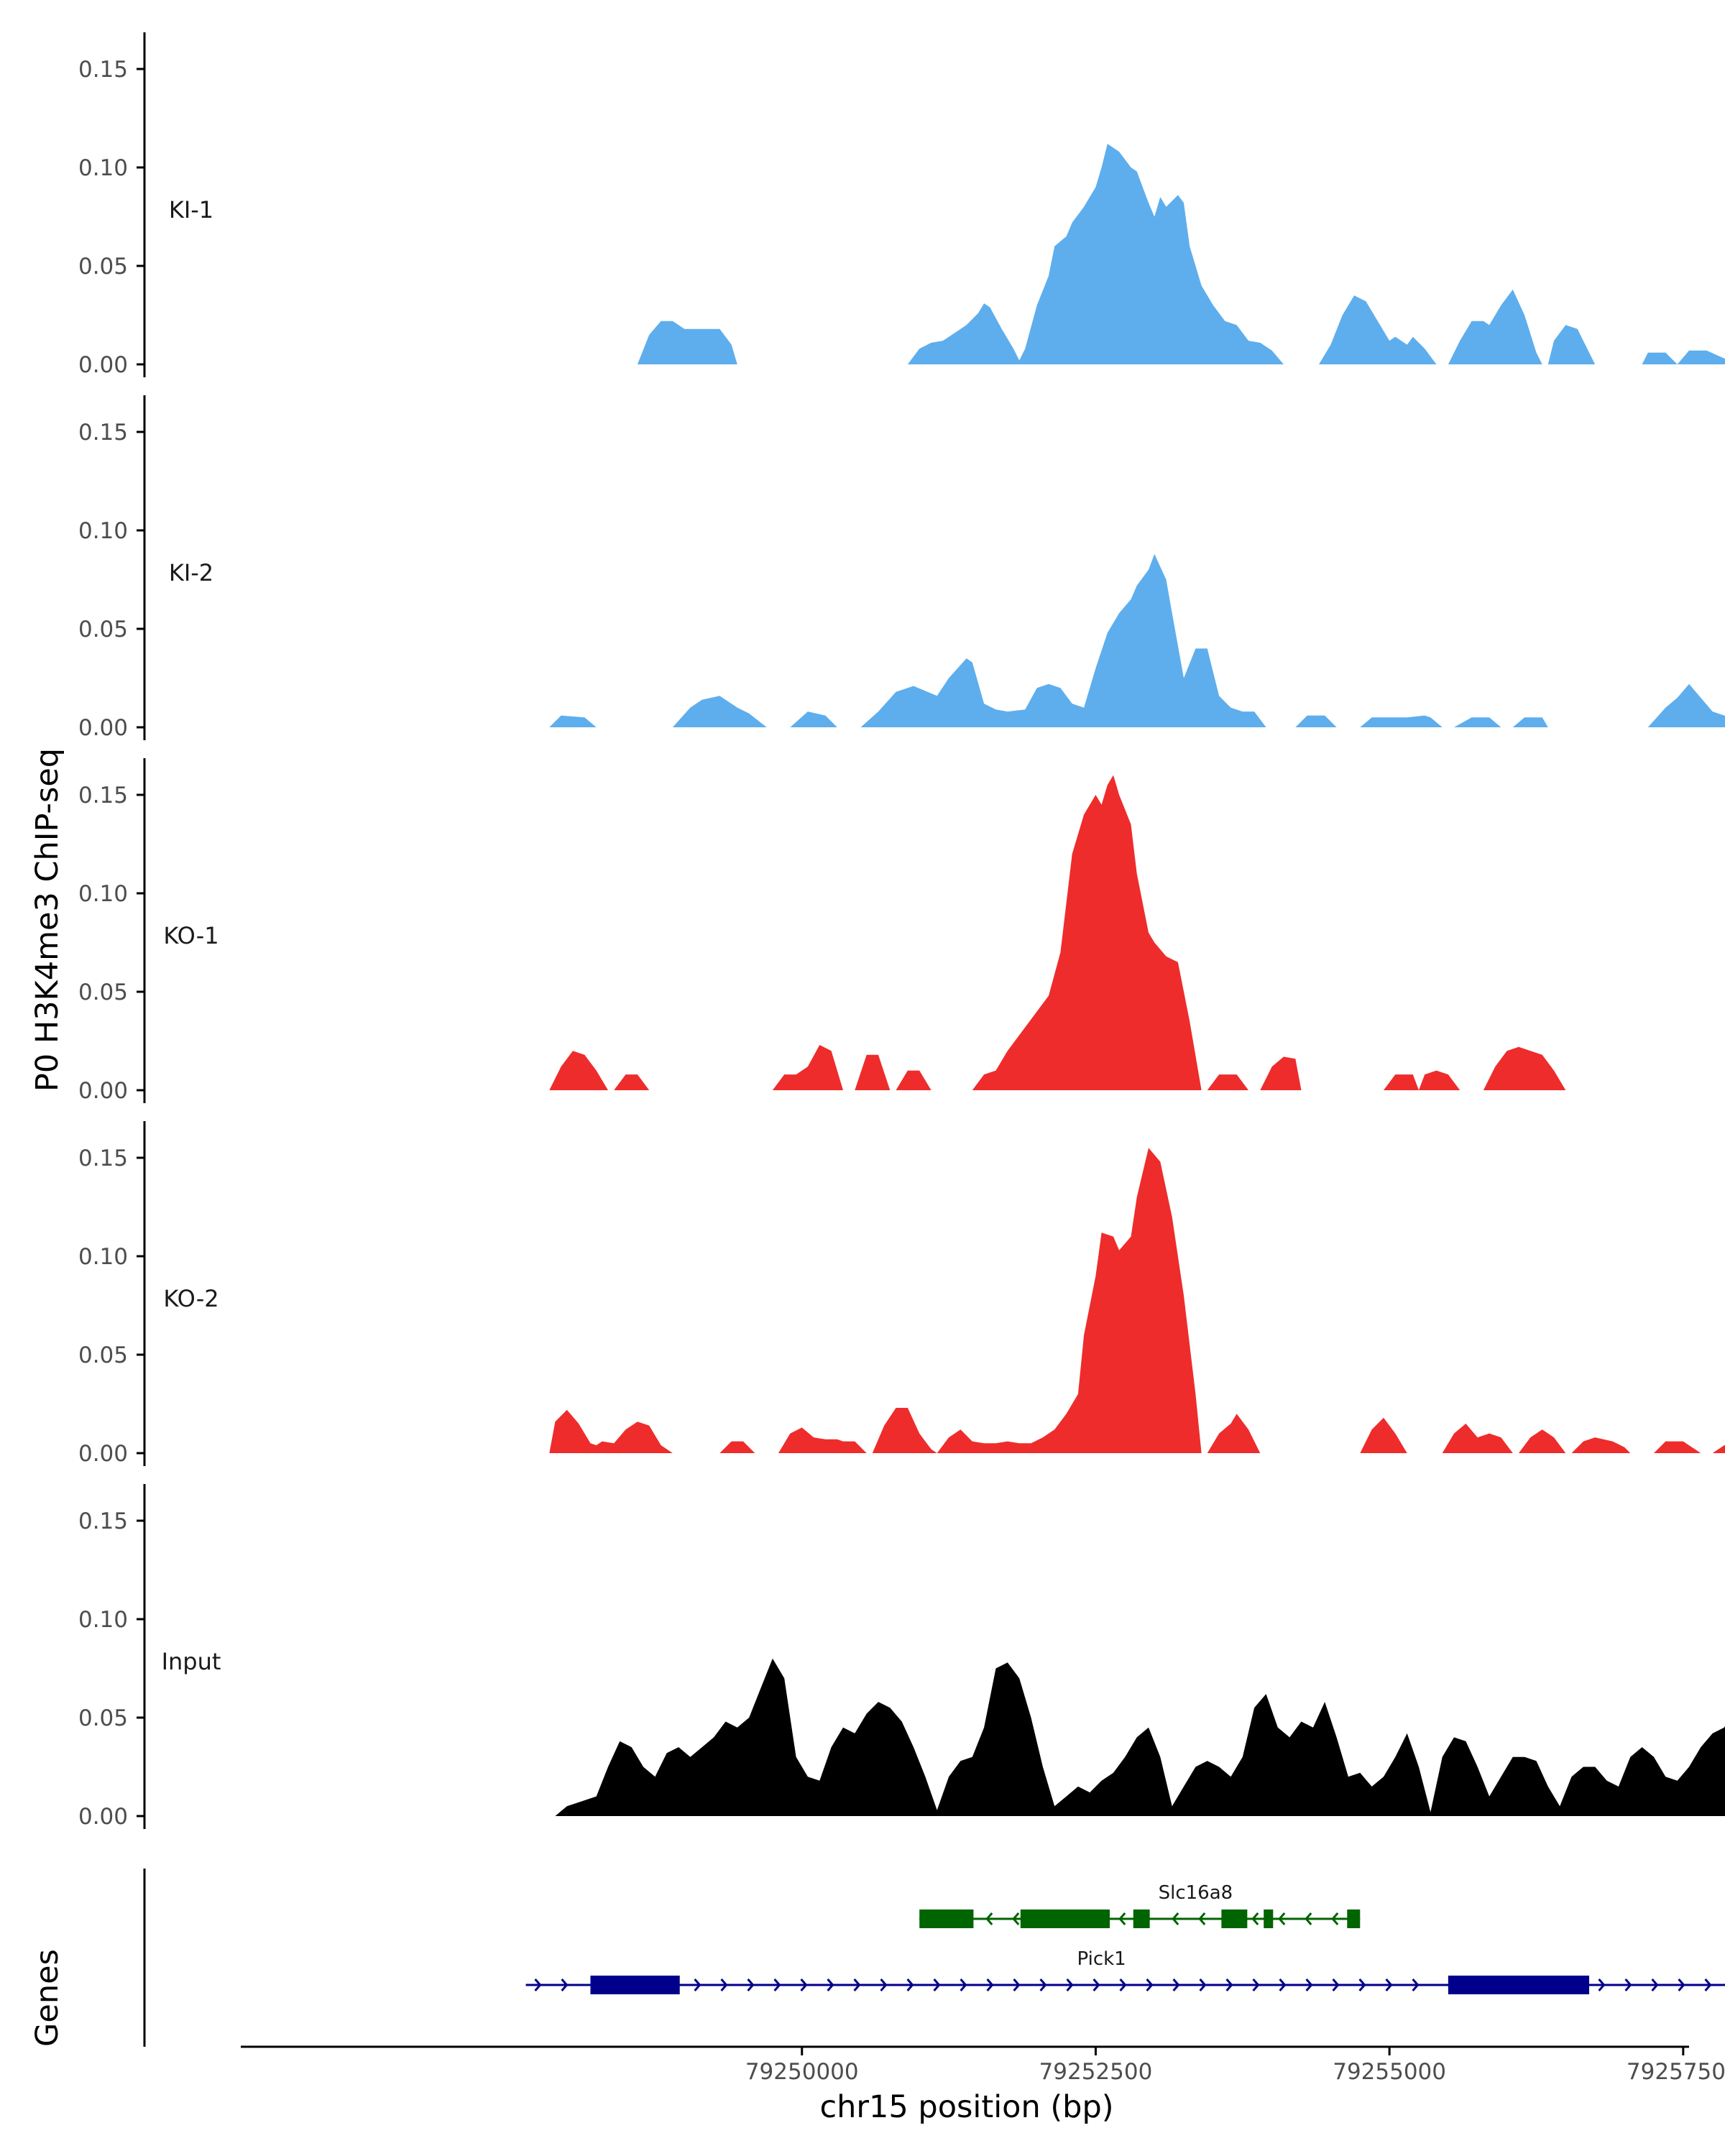 The width and height of the screenshot is (1725, 2156). Describe the element at coordinates (190, 1299) in the screenshot. I see `track-label: KO-2` at that location.